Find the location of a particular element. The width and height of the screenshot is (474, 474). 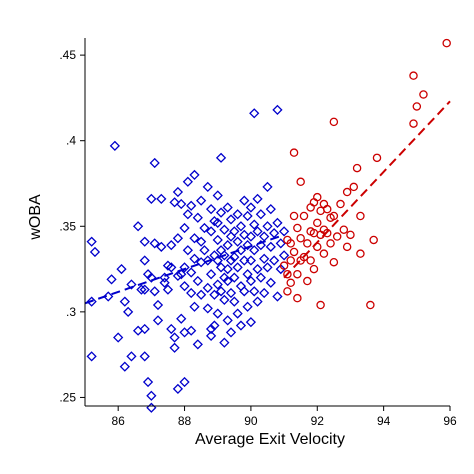

y-tick-label: .25 is located at coordinates (67, 397).